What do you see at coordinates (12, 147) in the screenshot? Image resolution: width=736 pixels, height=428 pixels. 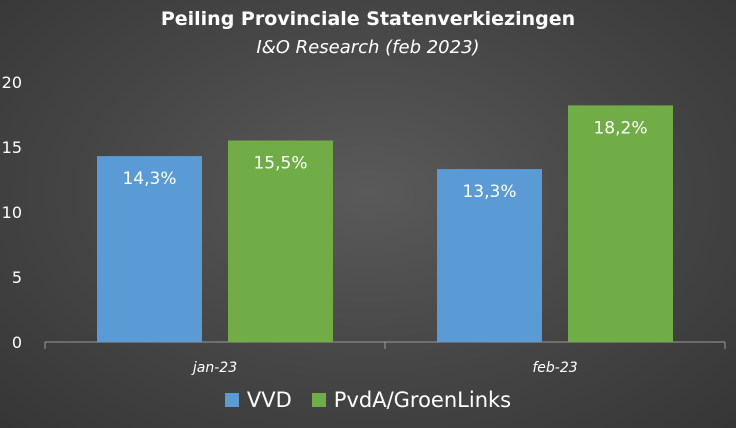 I see `y-tick-label: 15` at bounding box center [12, 147].